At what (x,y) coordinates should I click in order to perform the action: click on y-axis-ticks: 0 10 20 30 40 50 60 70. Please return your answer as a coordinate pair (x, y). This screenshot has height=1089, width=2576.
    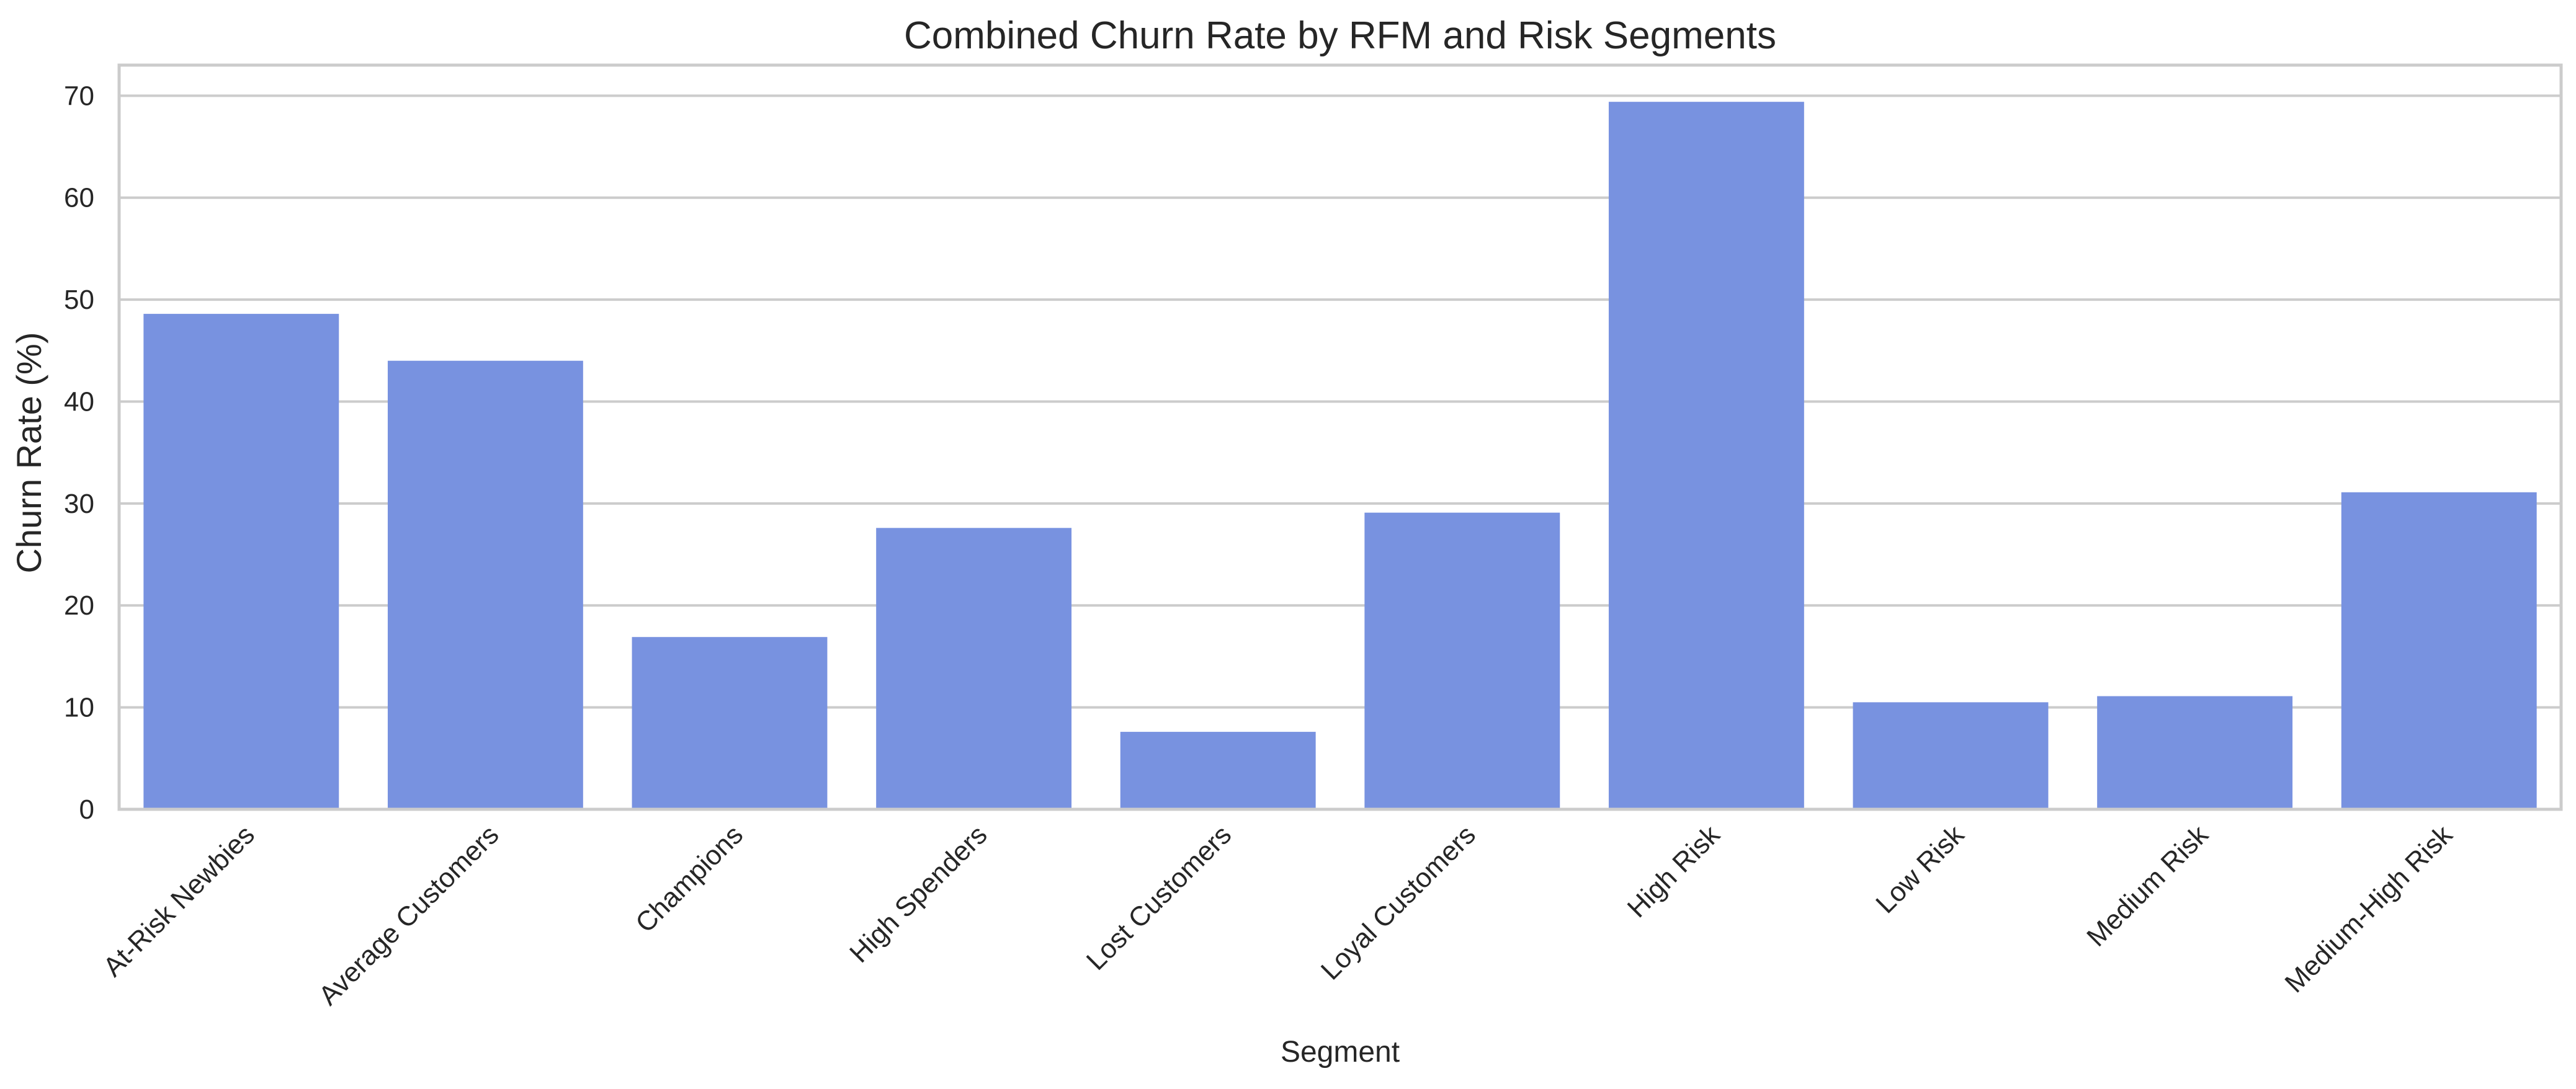
    Looking at the image, I should click on (79, 453).